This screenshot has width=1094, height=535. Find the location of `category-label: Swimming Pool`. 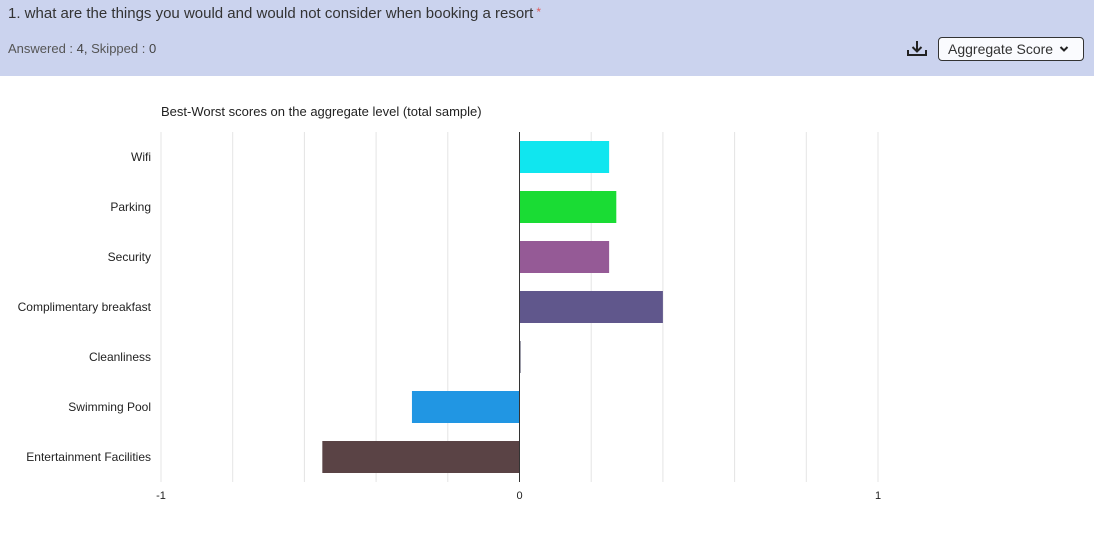

category-label: Swimming Pool is located at coordinates (109, 407).